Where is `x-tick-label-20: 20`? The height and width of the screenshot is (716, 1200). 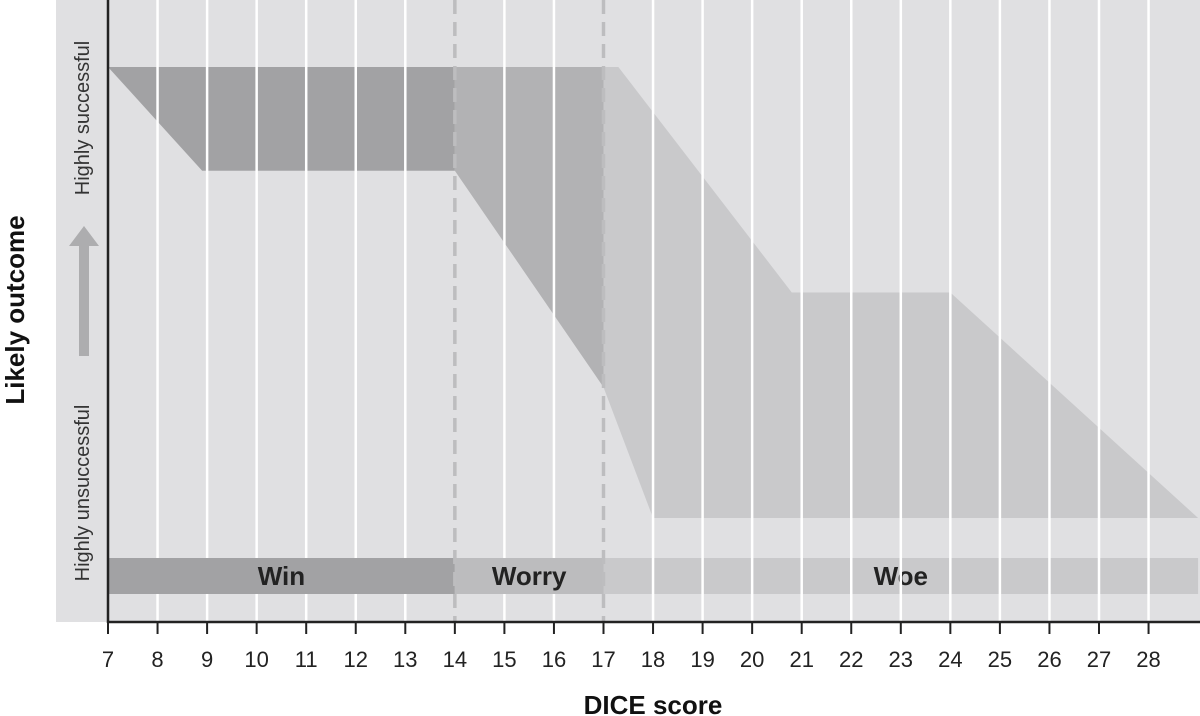 x-tick-label-20: 20 is located at coordinates (752, 659).